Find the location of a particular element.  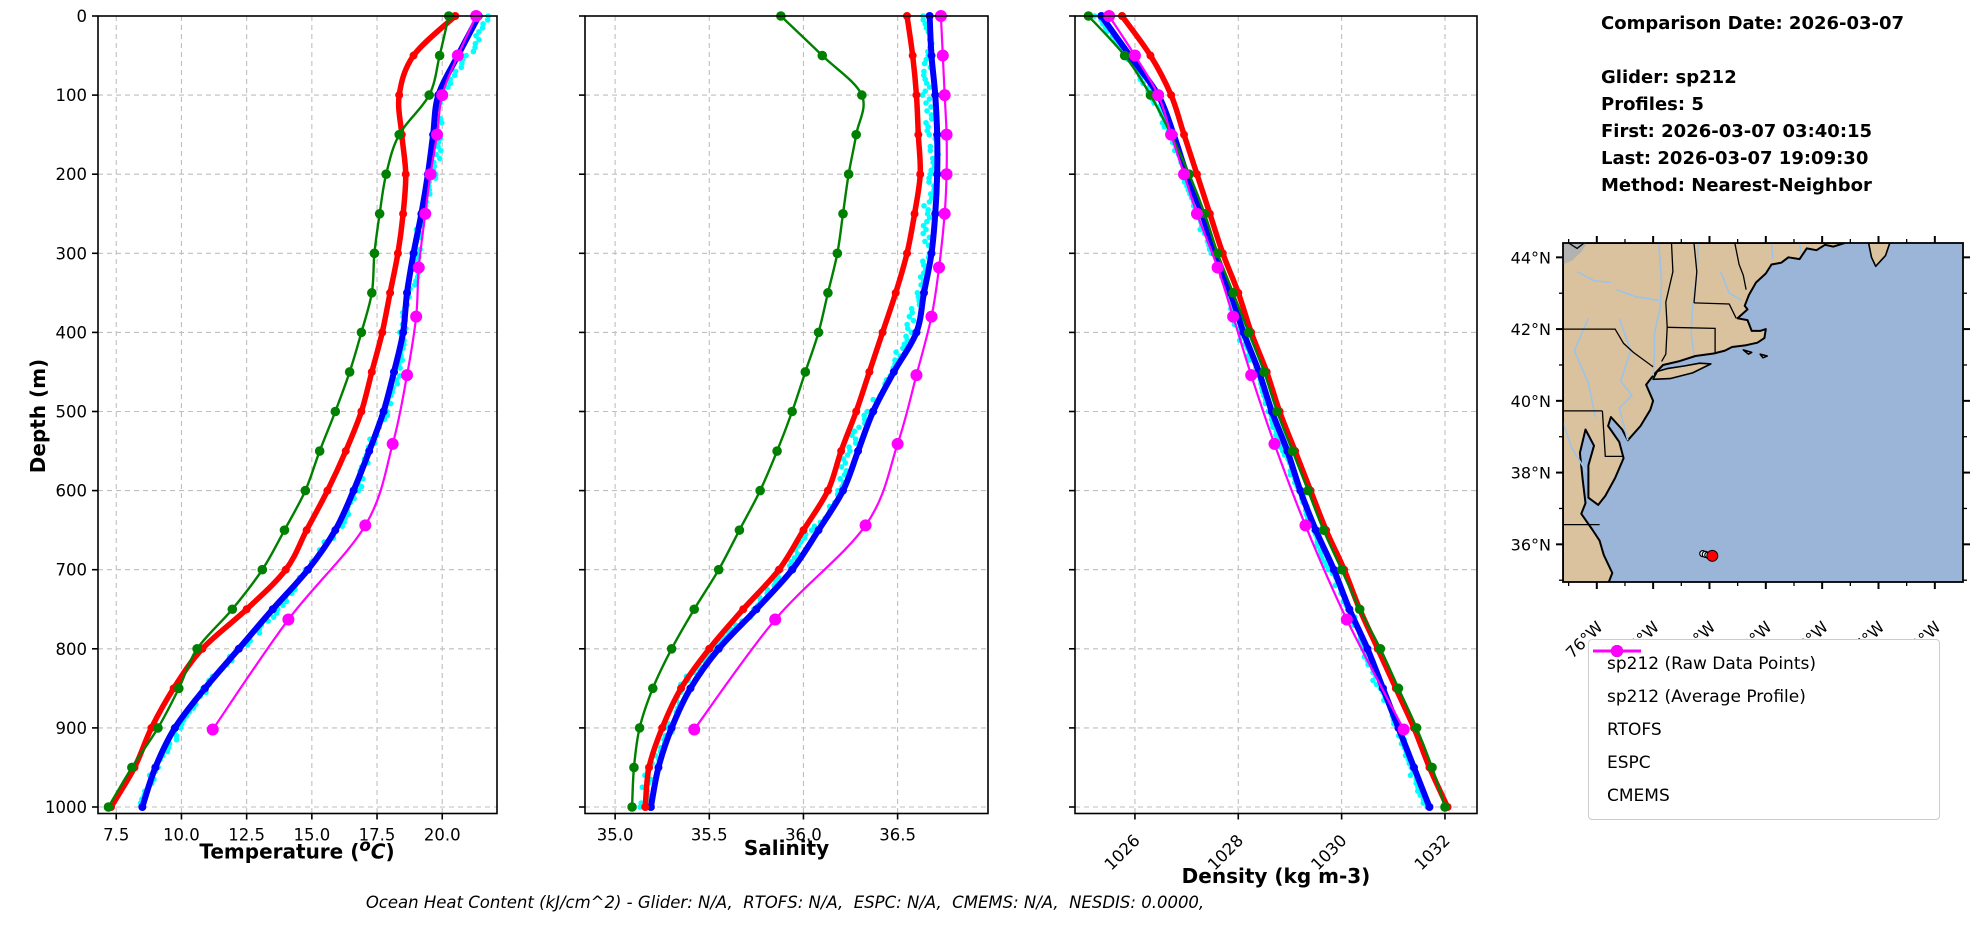

svg-text: 12.5 is located at coordinates (246, 835).